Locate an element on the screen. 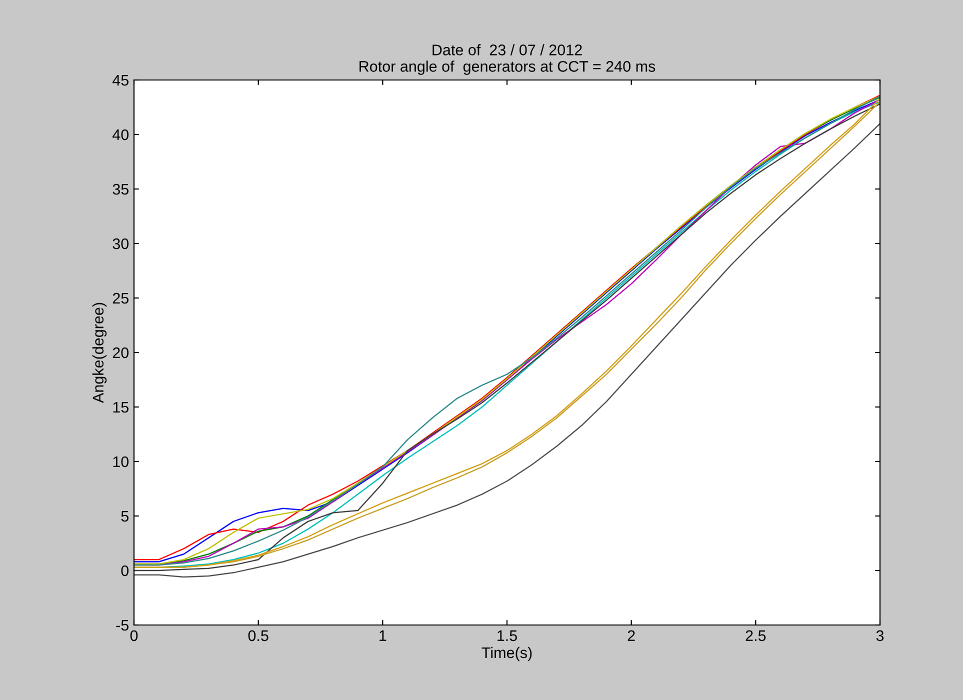  y-tick-label: 30 is located at coordinates (120, 244).